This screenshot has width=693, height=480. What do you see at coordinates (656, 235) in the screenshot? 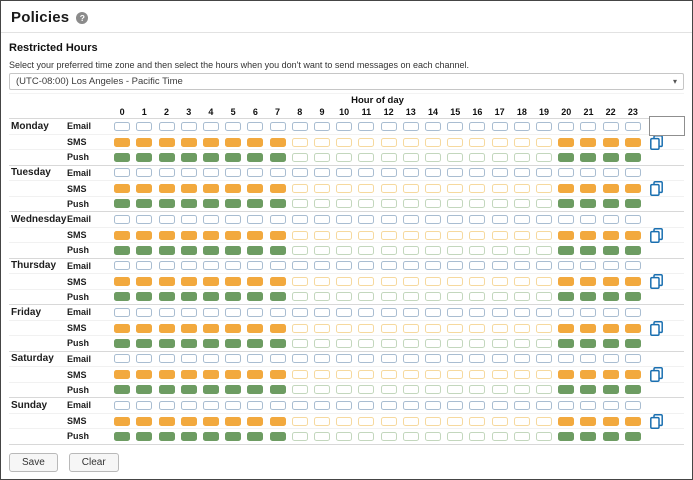
I see `copy-day-icon` at bounding box center [656, 235].